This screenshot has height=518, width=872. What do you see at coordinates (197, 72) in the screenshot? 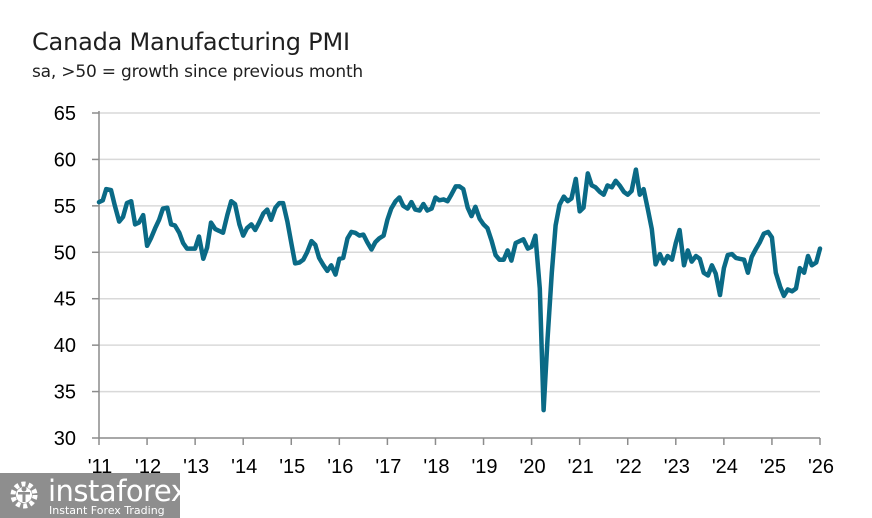
I see `chart-subtitle: sa, >50 = growth since previous month` at bounding box center [197, 72].